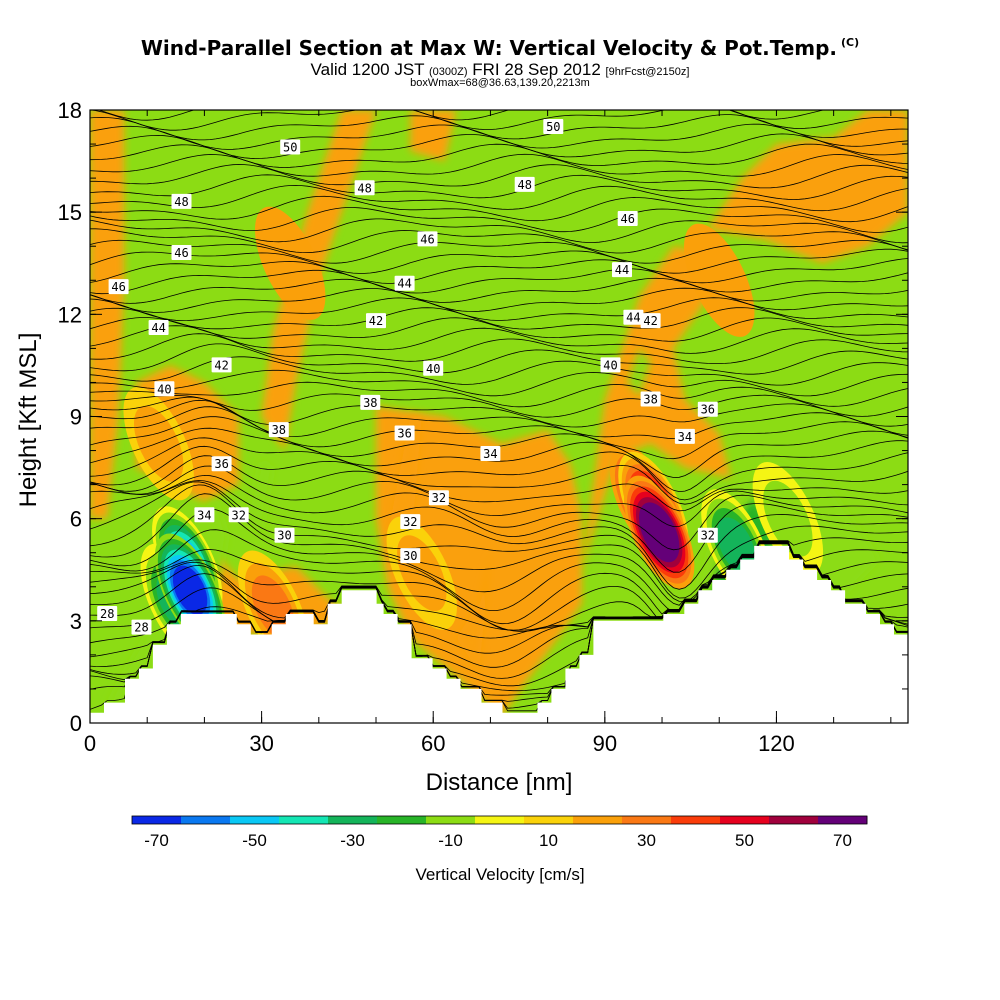 Image resolution: width=1000 pixels, height=1000 pixels. Describe the element at coordinates (684, 436) in the screenshot. I see `contour-label: 34` at that location.